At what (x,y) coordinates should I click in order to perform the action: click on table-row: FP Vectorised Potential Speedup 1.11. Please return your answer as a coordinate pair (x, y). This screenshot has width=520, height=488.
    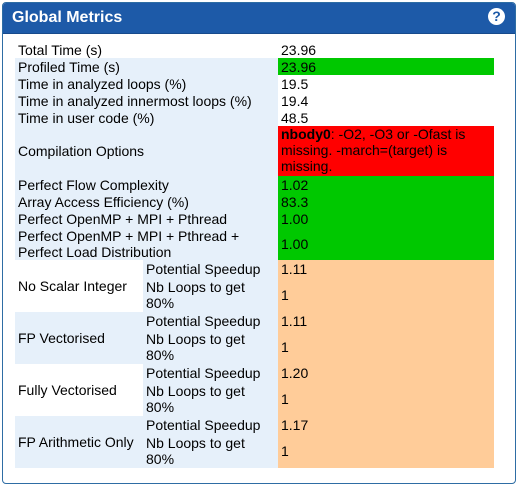
    Looking at the image, I should click on (254, 338).